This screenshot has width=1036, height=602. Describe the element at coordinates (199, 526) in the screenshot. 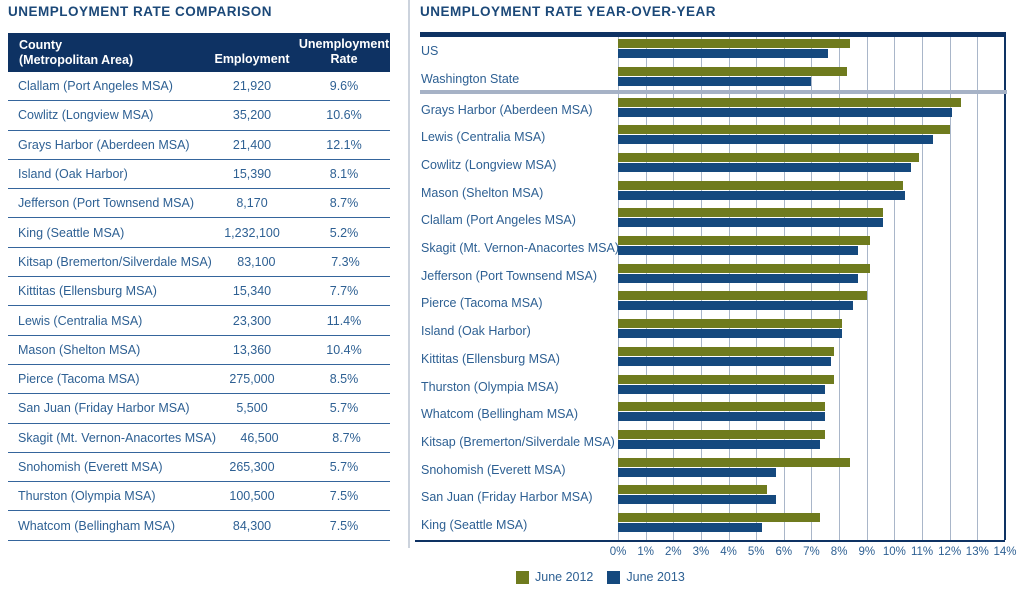

I see `table-row: Whatcom (Bellingham MSA) 84,300 7.5%` at that location.